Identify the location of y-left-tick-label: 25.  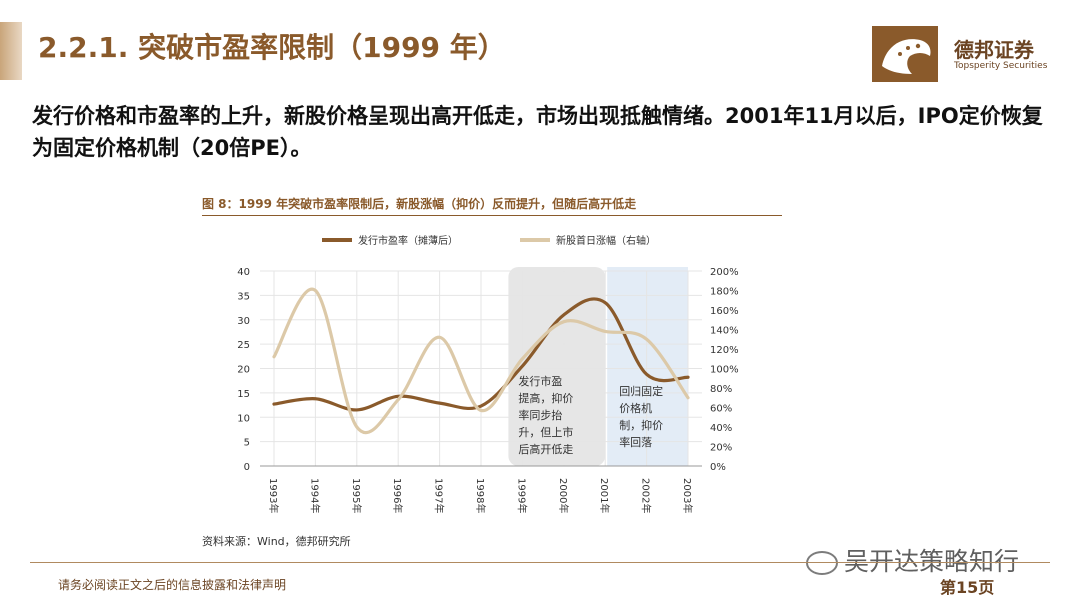
(243, 345).